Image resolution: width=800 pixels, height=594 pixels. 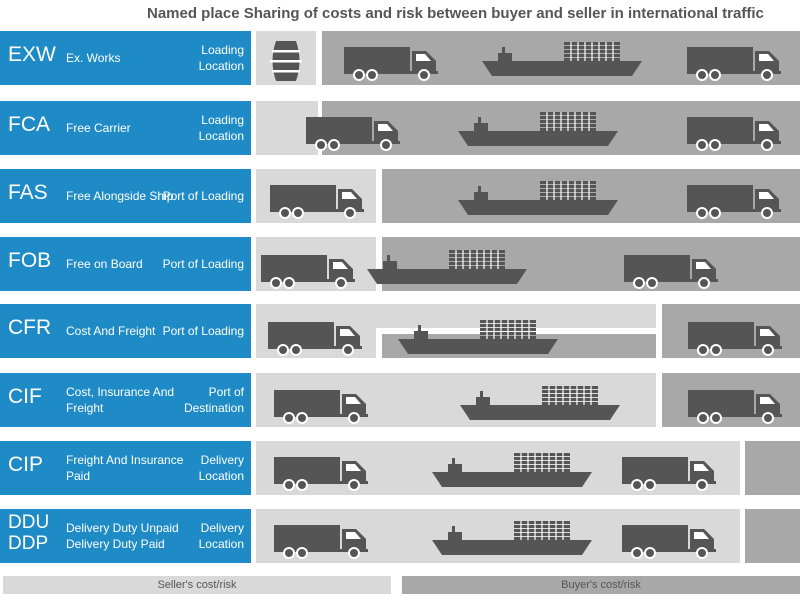 I want to click on incoterm-name: Cost And Freight, so click(x=111, y=331).